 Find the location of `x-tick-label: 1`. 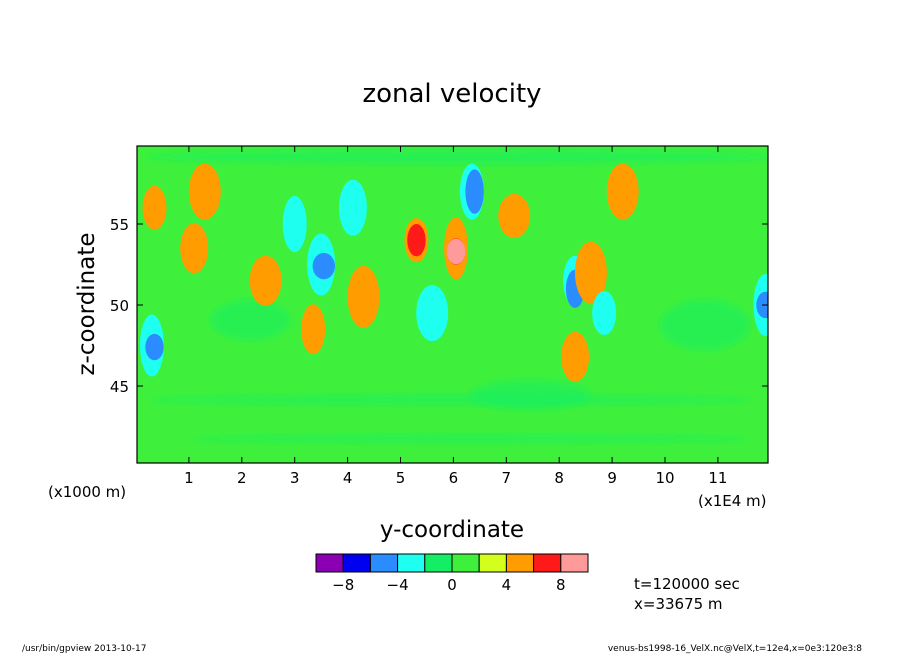

x-tick-label: 1 is located at coordinates (189, 478).